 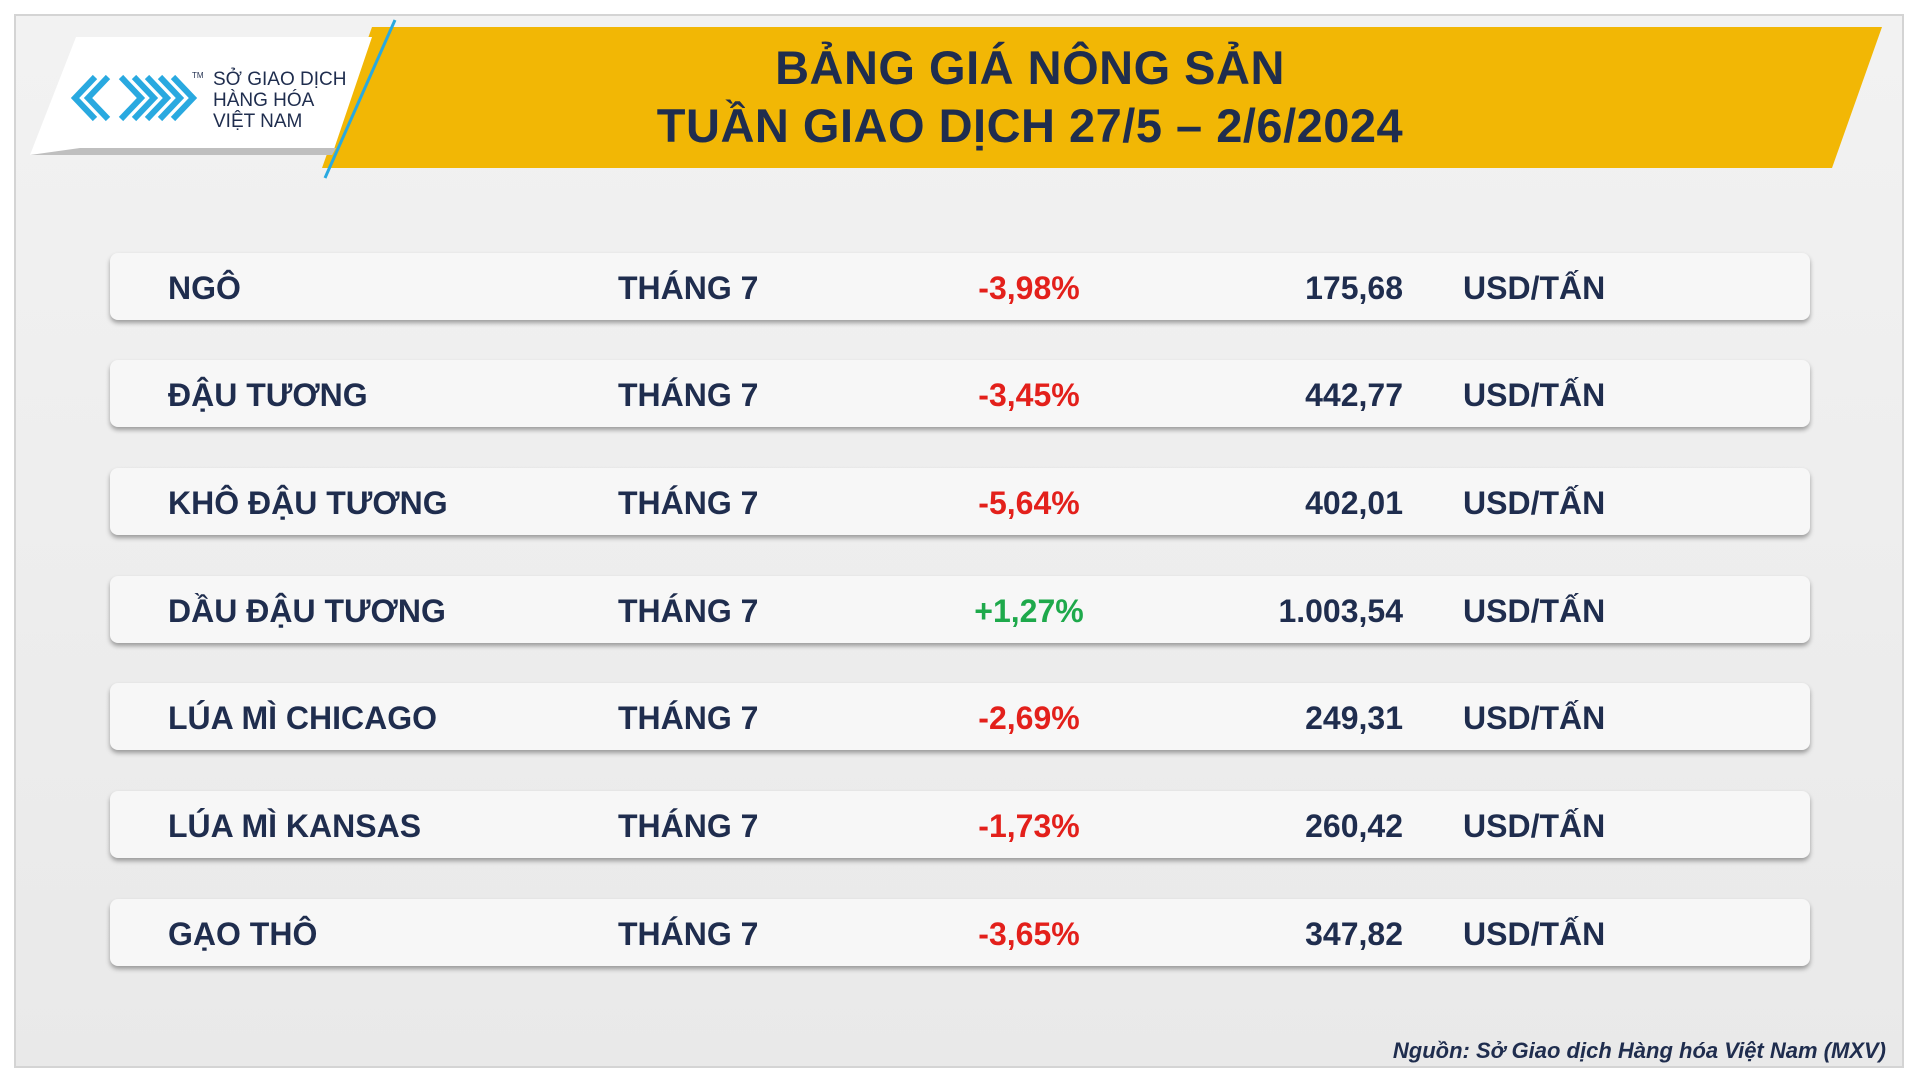 What do you see at coordinates (360, 99) in the screenshot?
I see `accent-line` at bounding box center [360, 99].